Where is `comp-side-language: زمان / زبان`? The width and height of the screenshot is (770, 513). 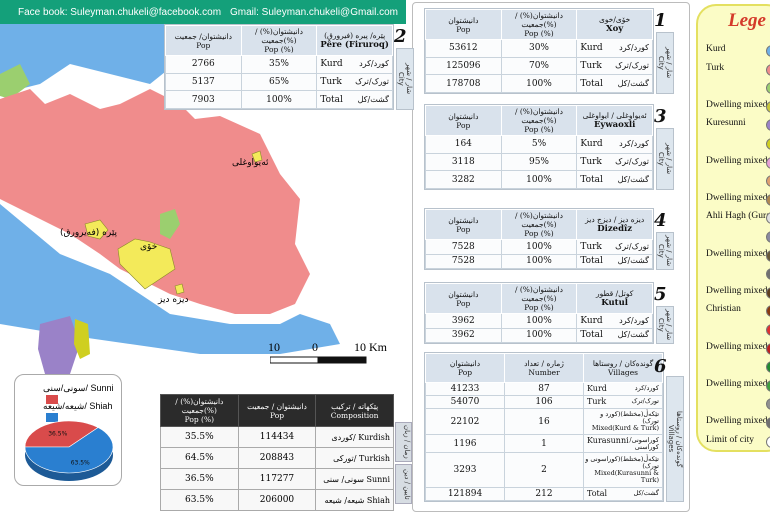
comp-side-language: زمان / زبان is located at coordinates (403, 442).